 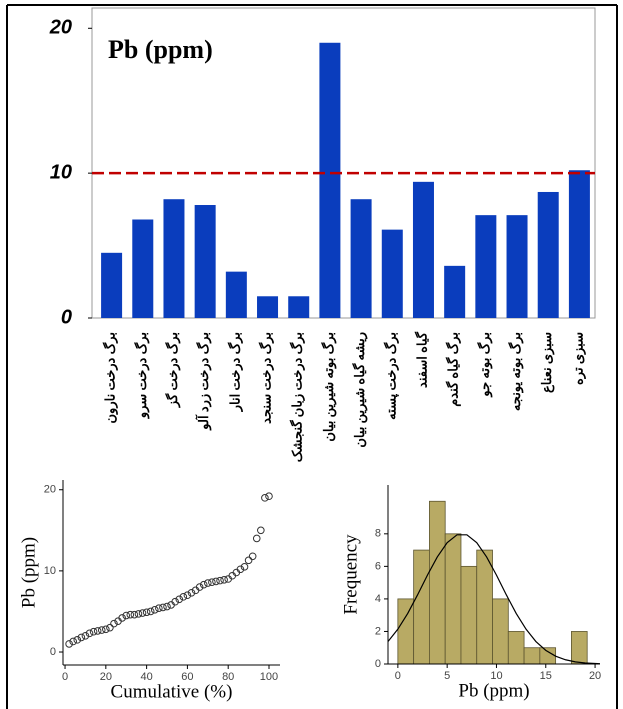 I want to click on x-tick-label: برگ درخت نارون, so click(x=110, y=377).